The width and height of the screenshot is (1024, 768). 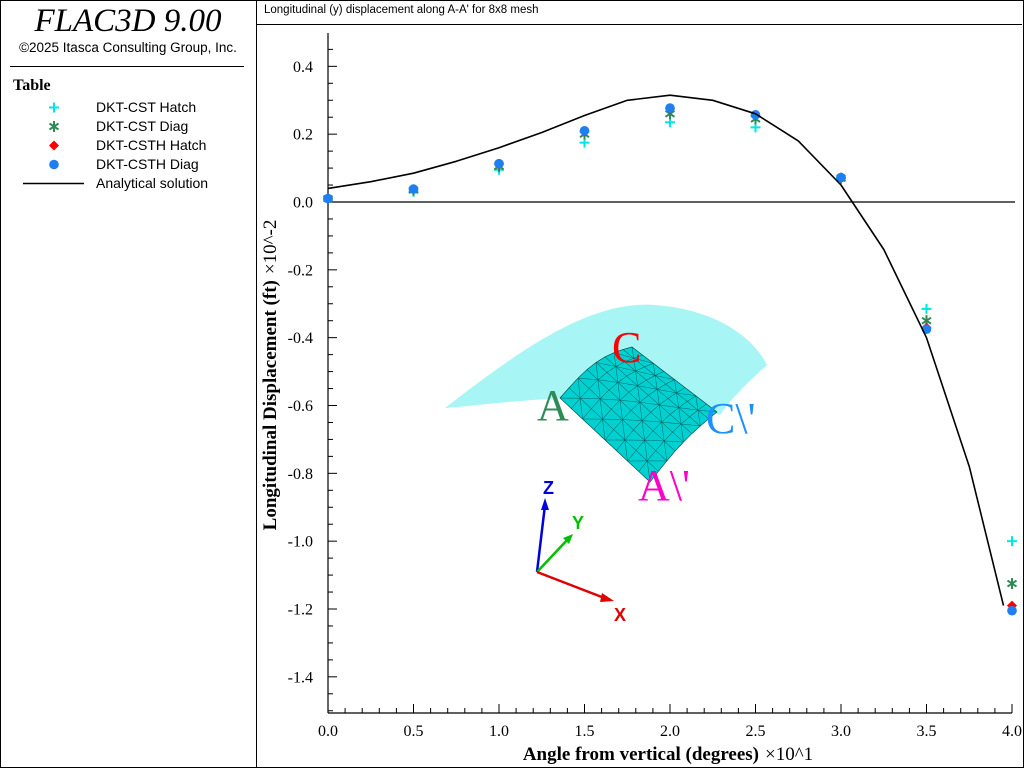 I want to click on x-axis-arrow, so click(x=572, y=585).